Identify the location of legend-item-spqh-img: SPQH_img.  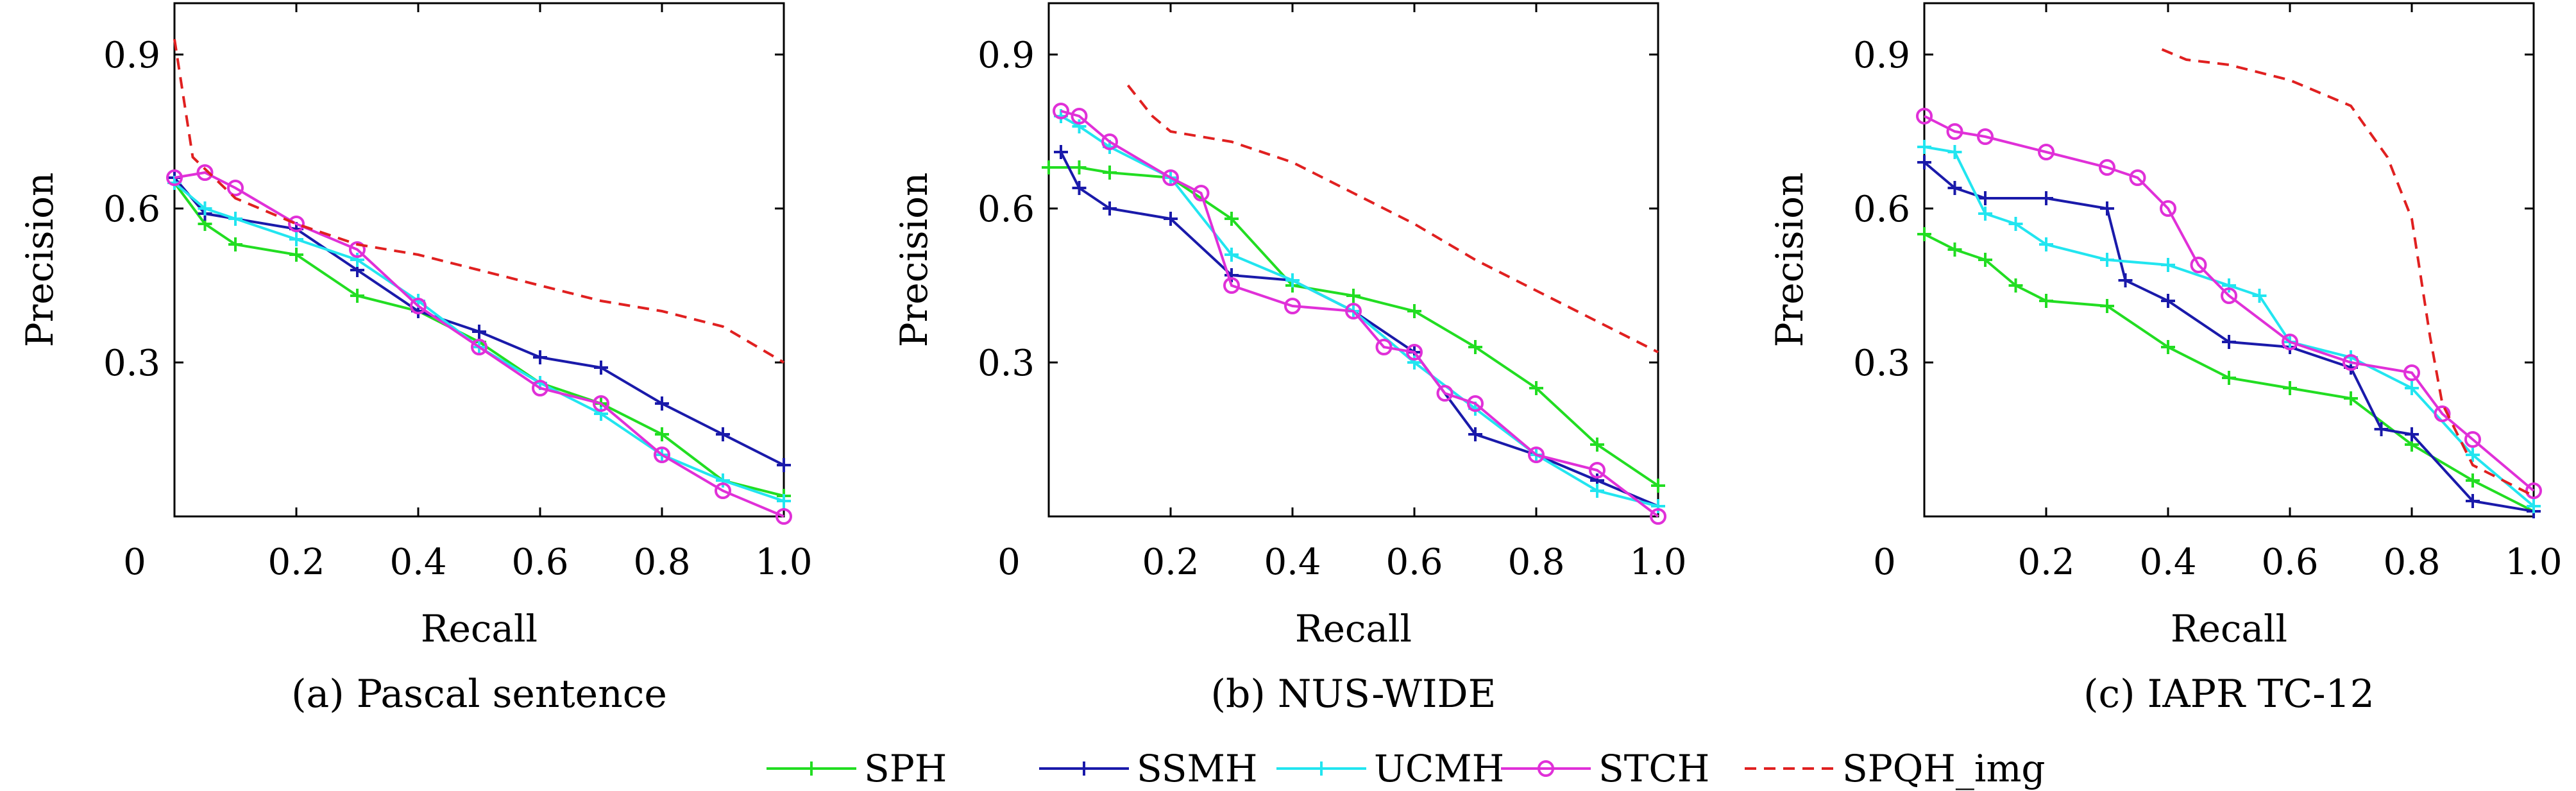
(1895, 768).